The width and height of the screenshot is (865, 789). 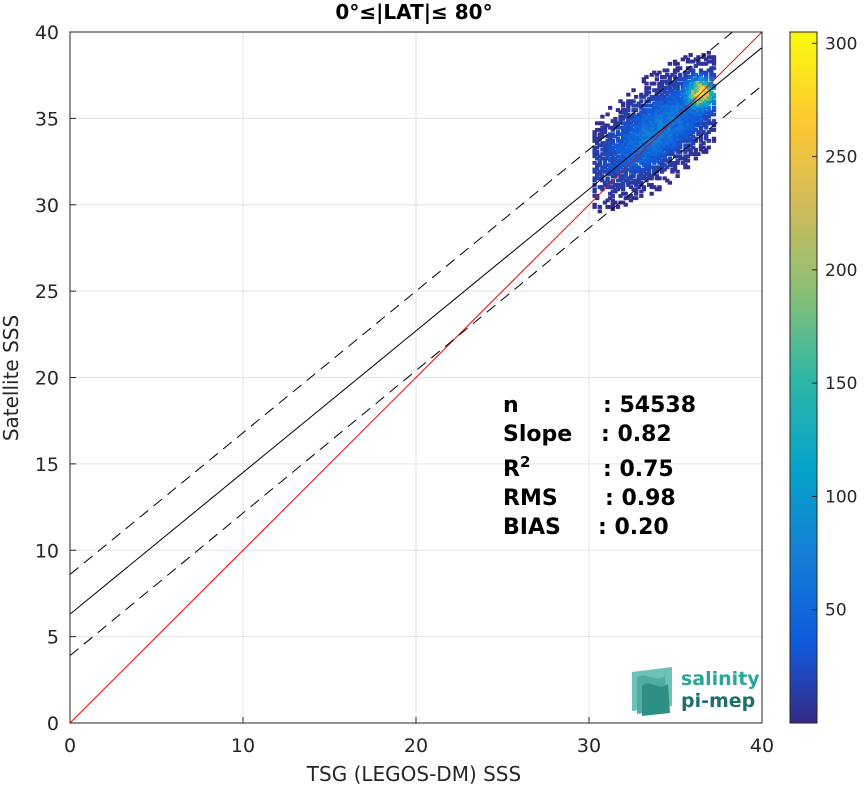 I want to click on stat-value: : 54538, so click(x=649, y=405).